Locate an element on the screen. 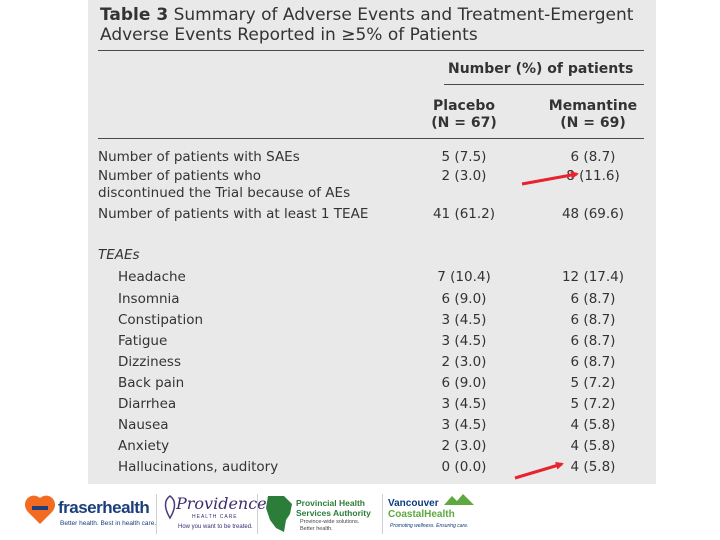 Image resolution: width=720 pixels, height=540 pixels. row-label: Number of patients with SAEs is located at coordinates (199, 157).